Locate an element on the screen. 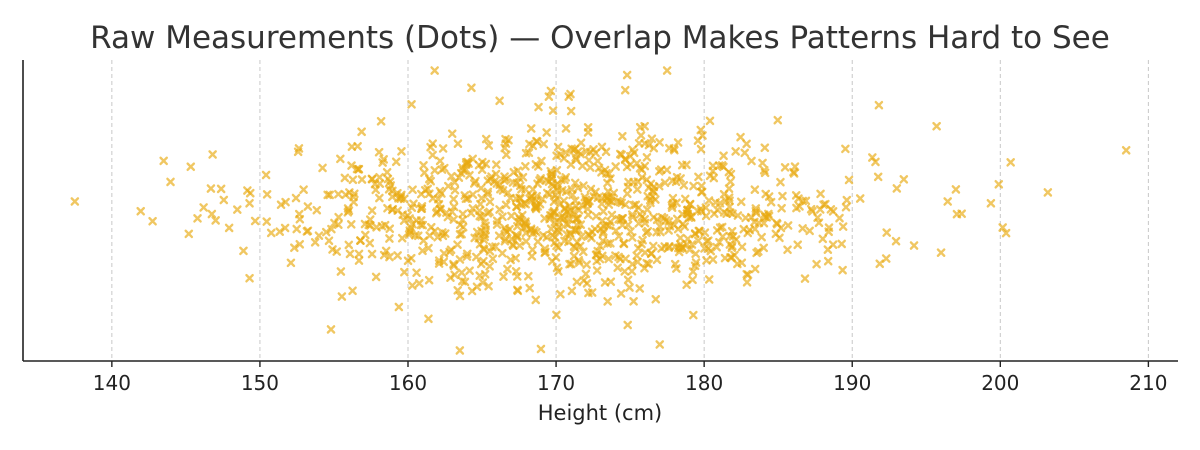 Image resolution: width=1200 pixels, height=450 pixels. x-tick-label: 170 is located at coordinates (556, 383).